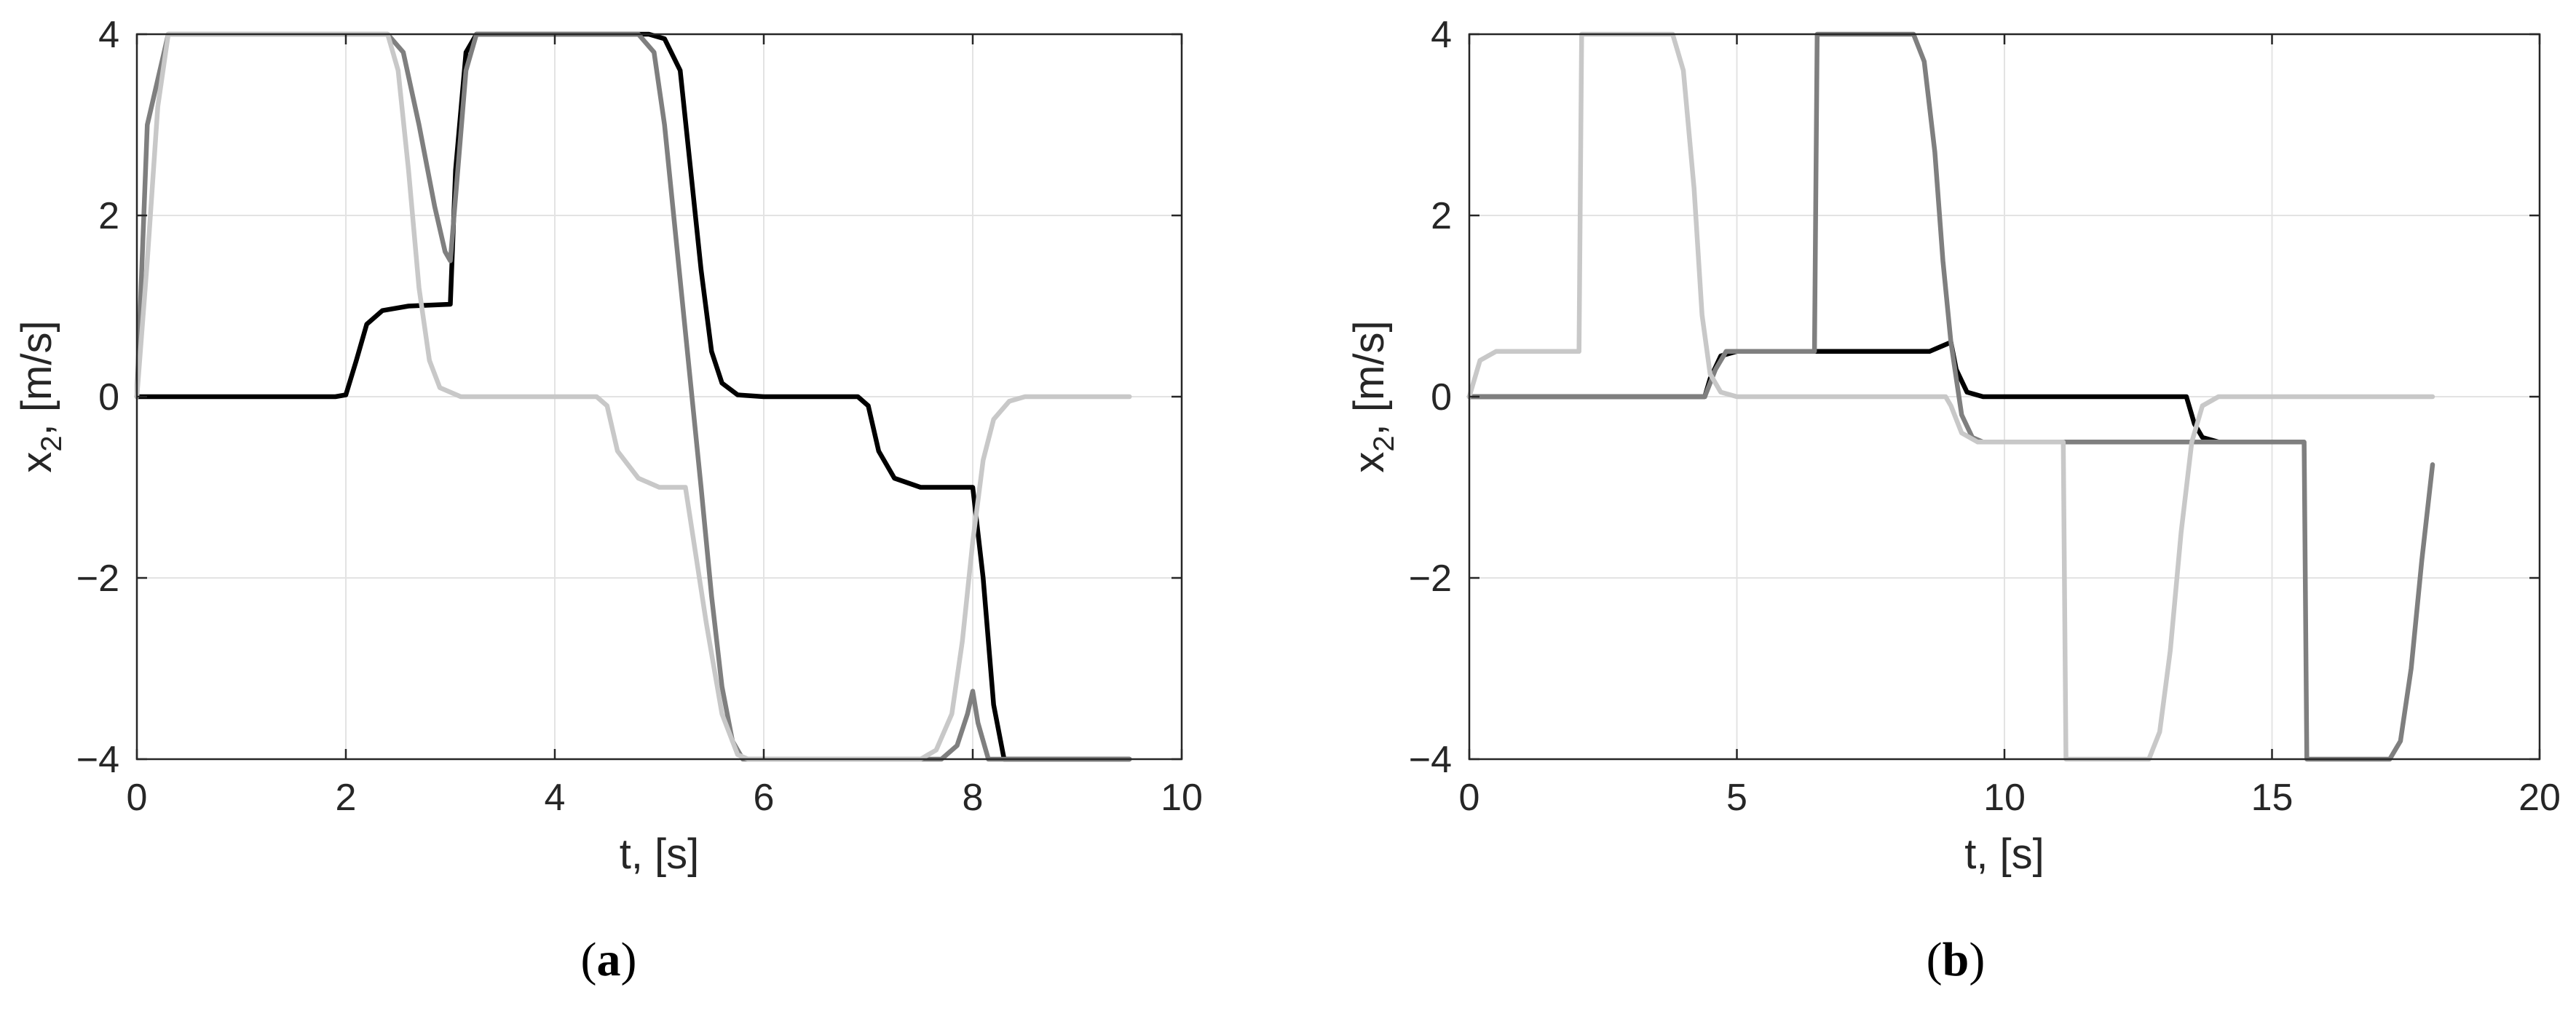 This screenshot has width=2576, height=1011. Describe the element at coordinates (764, 798) in the screenshot. I see `x-tick-label: 6` at that location.